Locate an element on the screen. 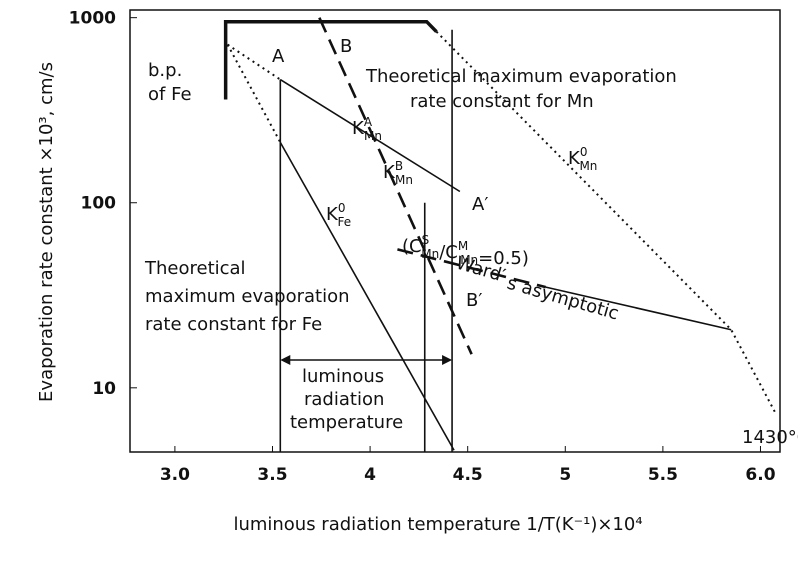 The height and width of the screenshot is (562, 798). annotation: KB Mn is located at coordinates (398, 173).